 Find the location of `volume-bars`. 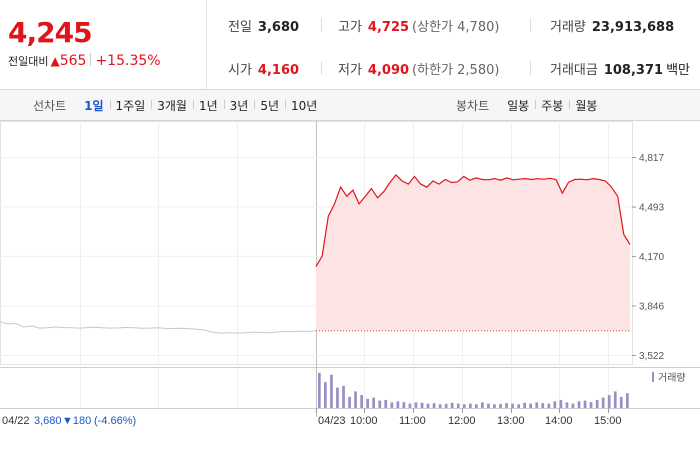

volume-bars is located at coordinates (473, 390).